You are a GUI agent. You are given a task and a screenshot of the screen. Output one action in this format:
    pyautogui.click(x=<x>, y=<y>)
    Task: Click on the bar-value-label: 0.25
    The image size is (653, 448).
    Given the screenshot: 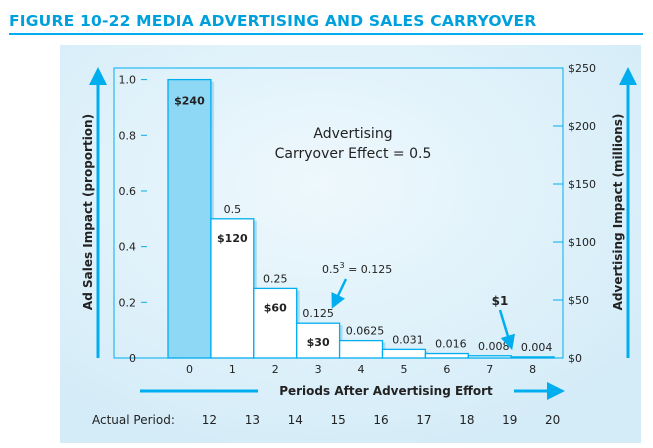 What is the action you would take?
    pyautogui.click(x=275, y=278)
    